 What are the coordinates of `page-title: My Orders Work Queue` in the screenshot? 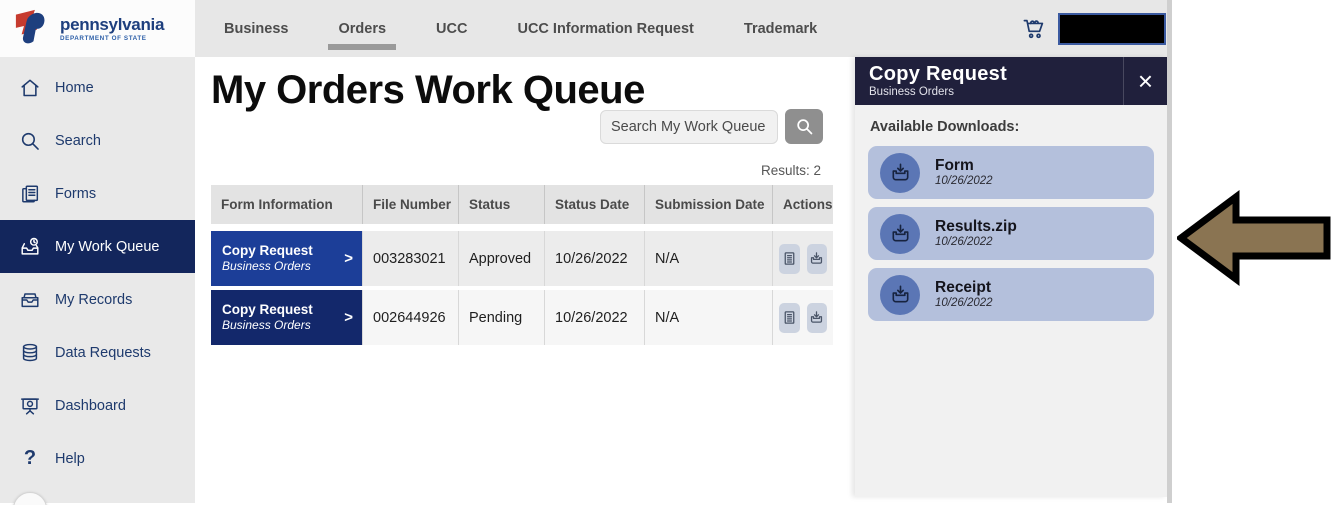 It's located at (428, 90).